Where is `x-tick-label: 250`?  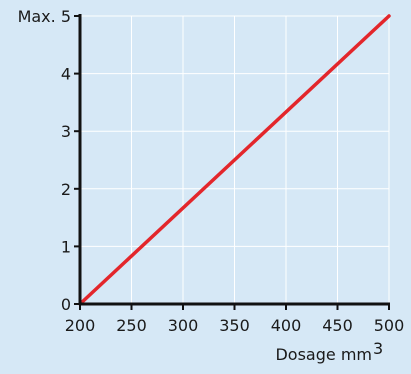
x-tick-label: 250 is located at coordinates (131, 325).